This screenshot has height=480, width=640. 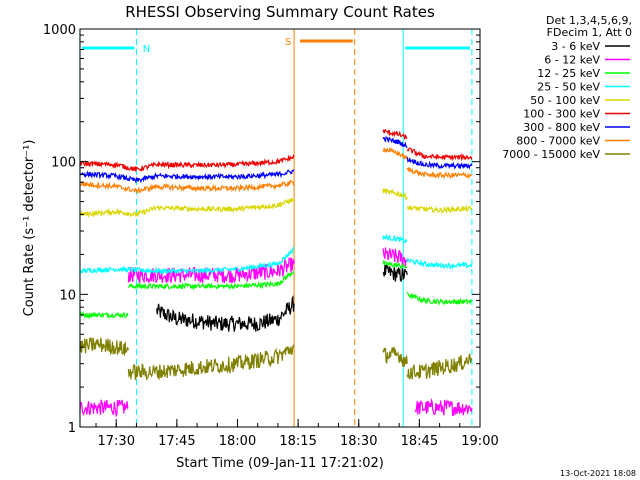 I want to click on y-tick-label: 10, so click(x=67, y=295).